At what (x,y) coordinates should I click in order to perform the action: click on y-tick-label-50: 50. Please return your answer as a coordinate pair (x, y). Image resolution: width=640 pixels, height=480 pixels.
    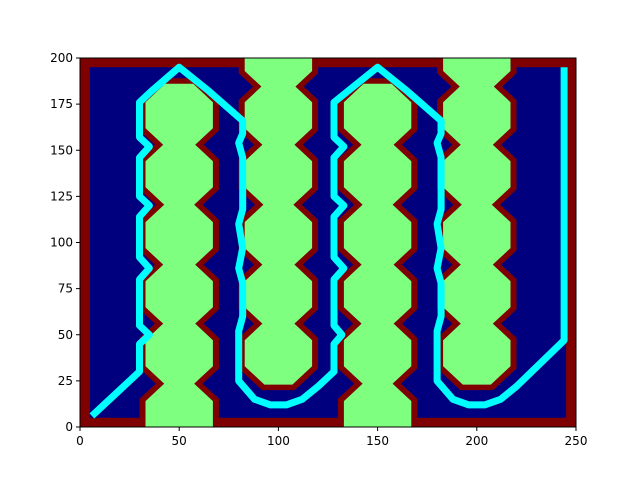
    Looking at the image, I should click on (65, 335).